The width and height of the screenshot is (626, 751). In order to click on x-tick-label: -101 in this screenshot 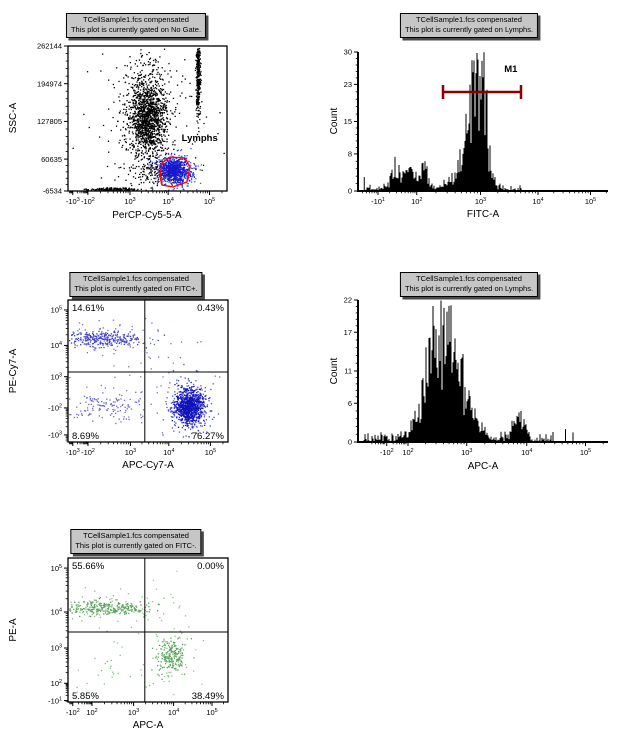, I will do `click(378, 201)`.